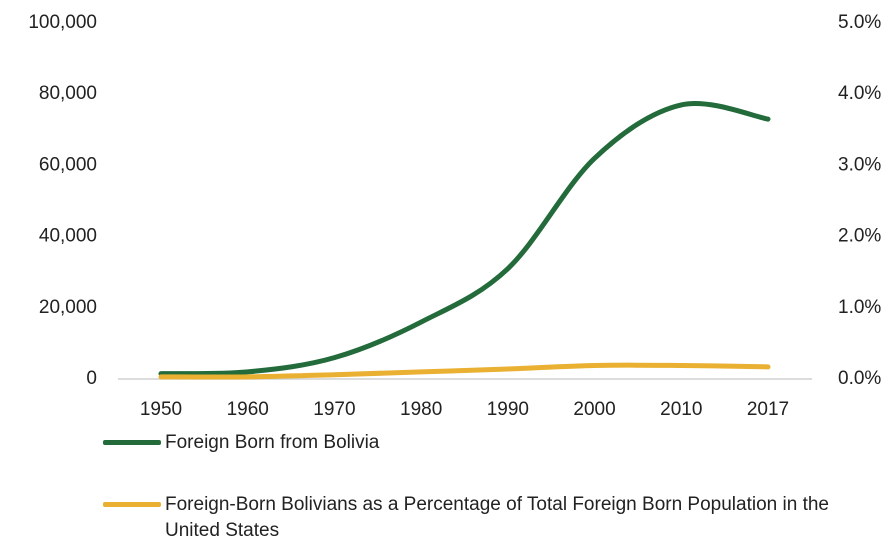 This screenshot has height=544, width=893. Describe the element at coordinates (161, 409) in the screenshot. I see `x-tick-label: 1950` at that location.